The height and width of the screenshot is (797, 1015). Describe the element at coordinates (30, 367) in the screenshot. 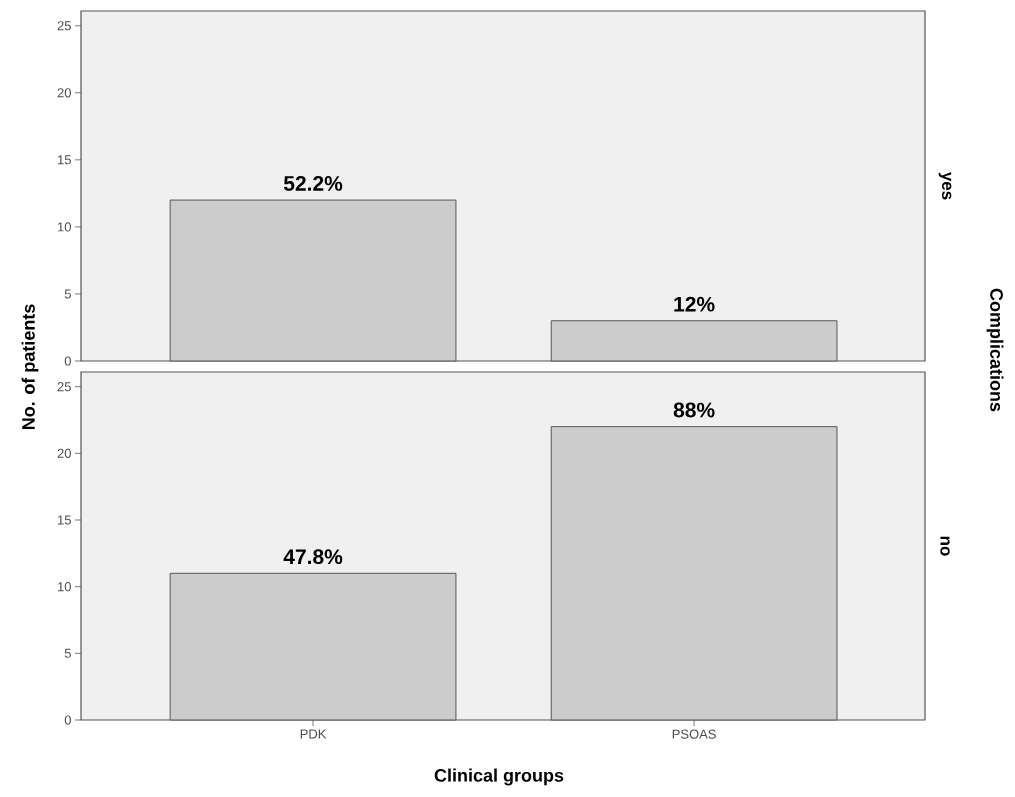

I see `y-axis-title: No. of patients` at that location.